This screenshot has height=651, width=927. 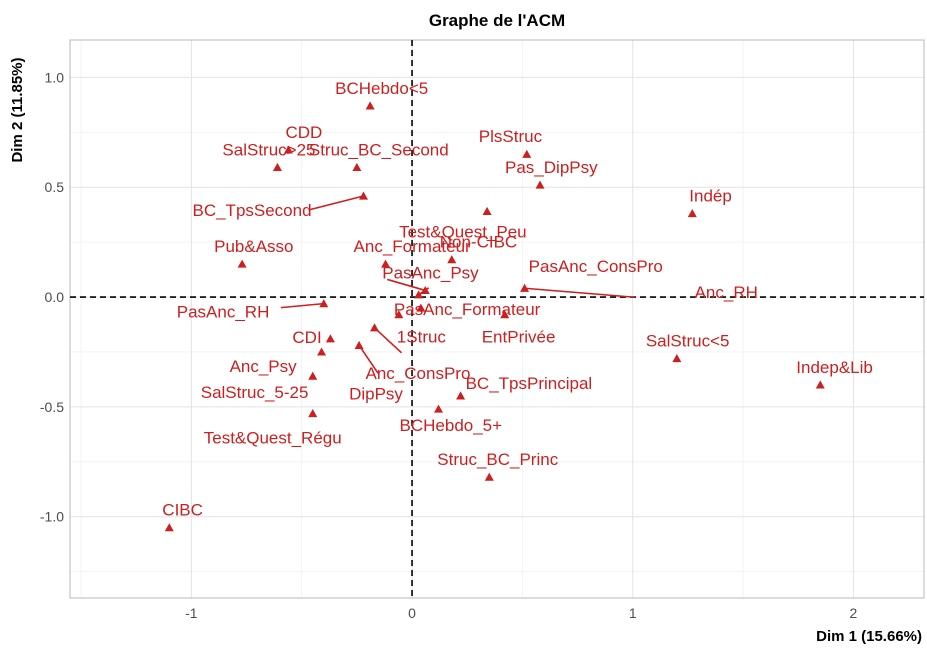 What do you see at coordinates (52, 407) in the screenshot?
I see `y-tick-label: -0.5` at bounding box center [52, 407].